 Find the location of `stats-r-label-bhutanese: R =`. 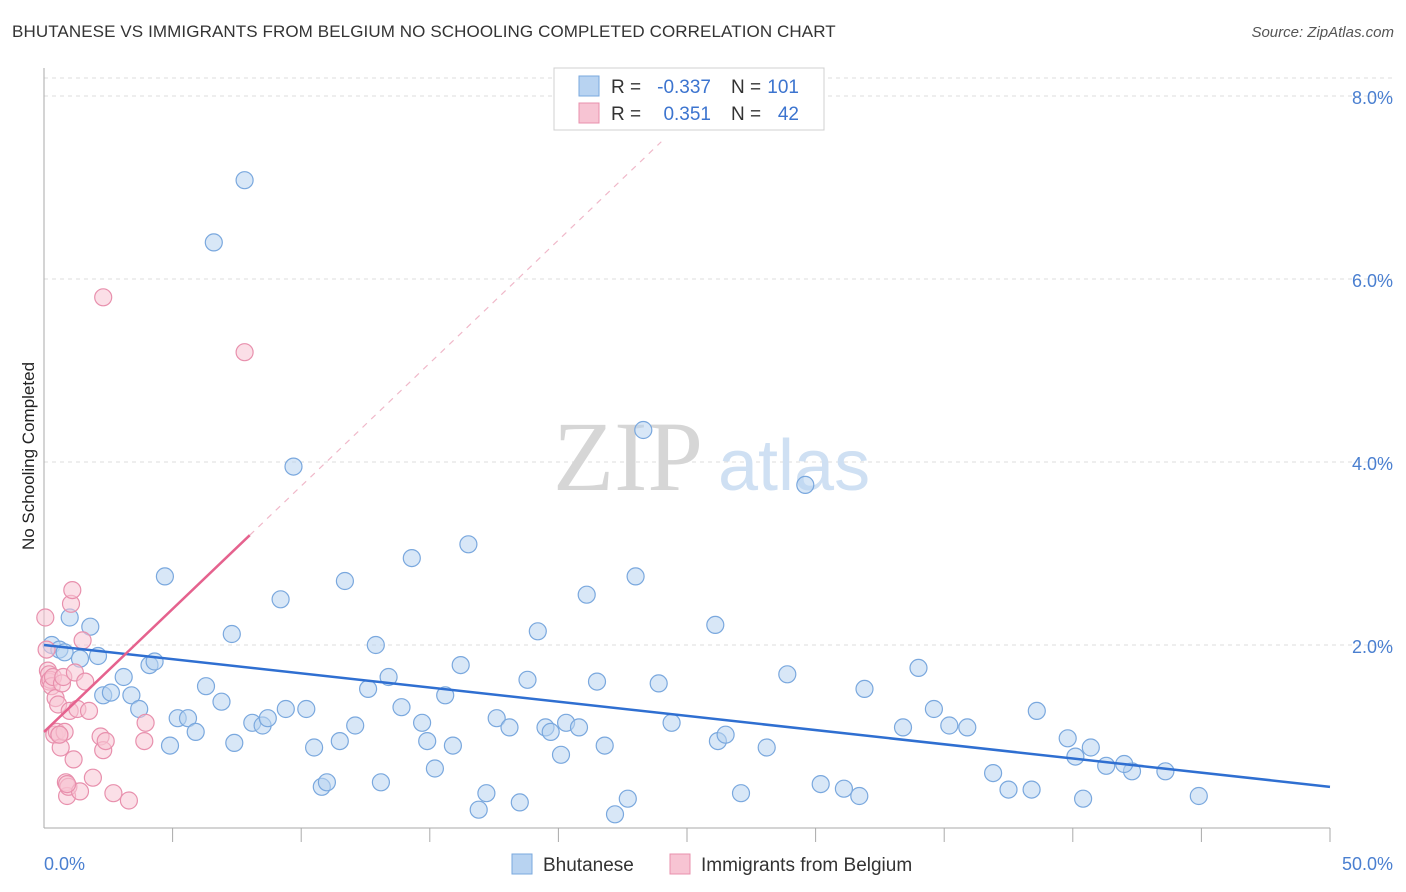

stats-r-label-bhutanese: R = is located at coordinates (626, 87).